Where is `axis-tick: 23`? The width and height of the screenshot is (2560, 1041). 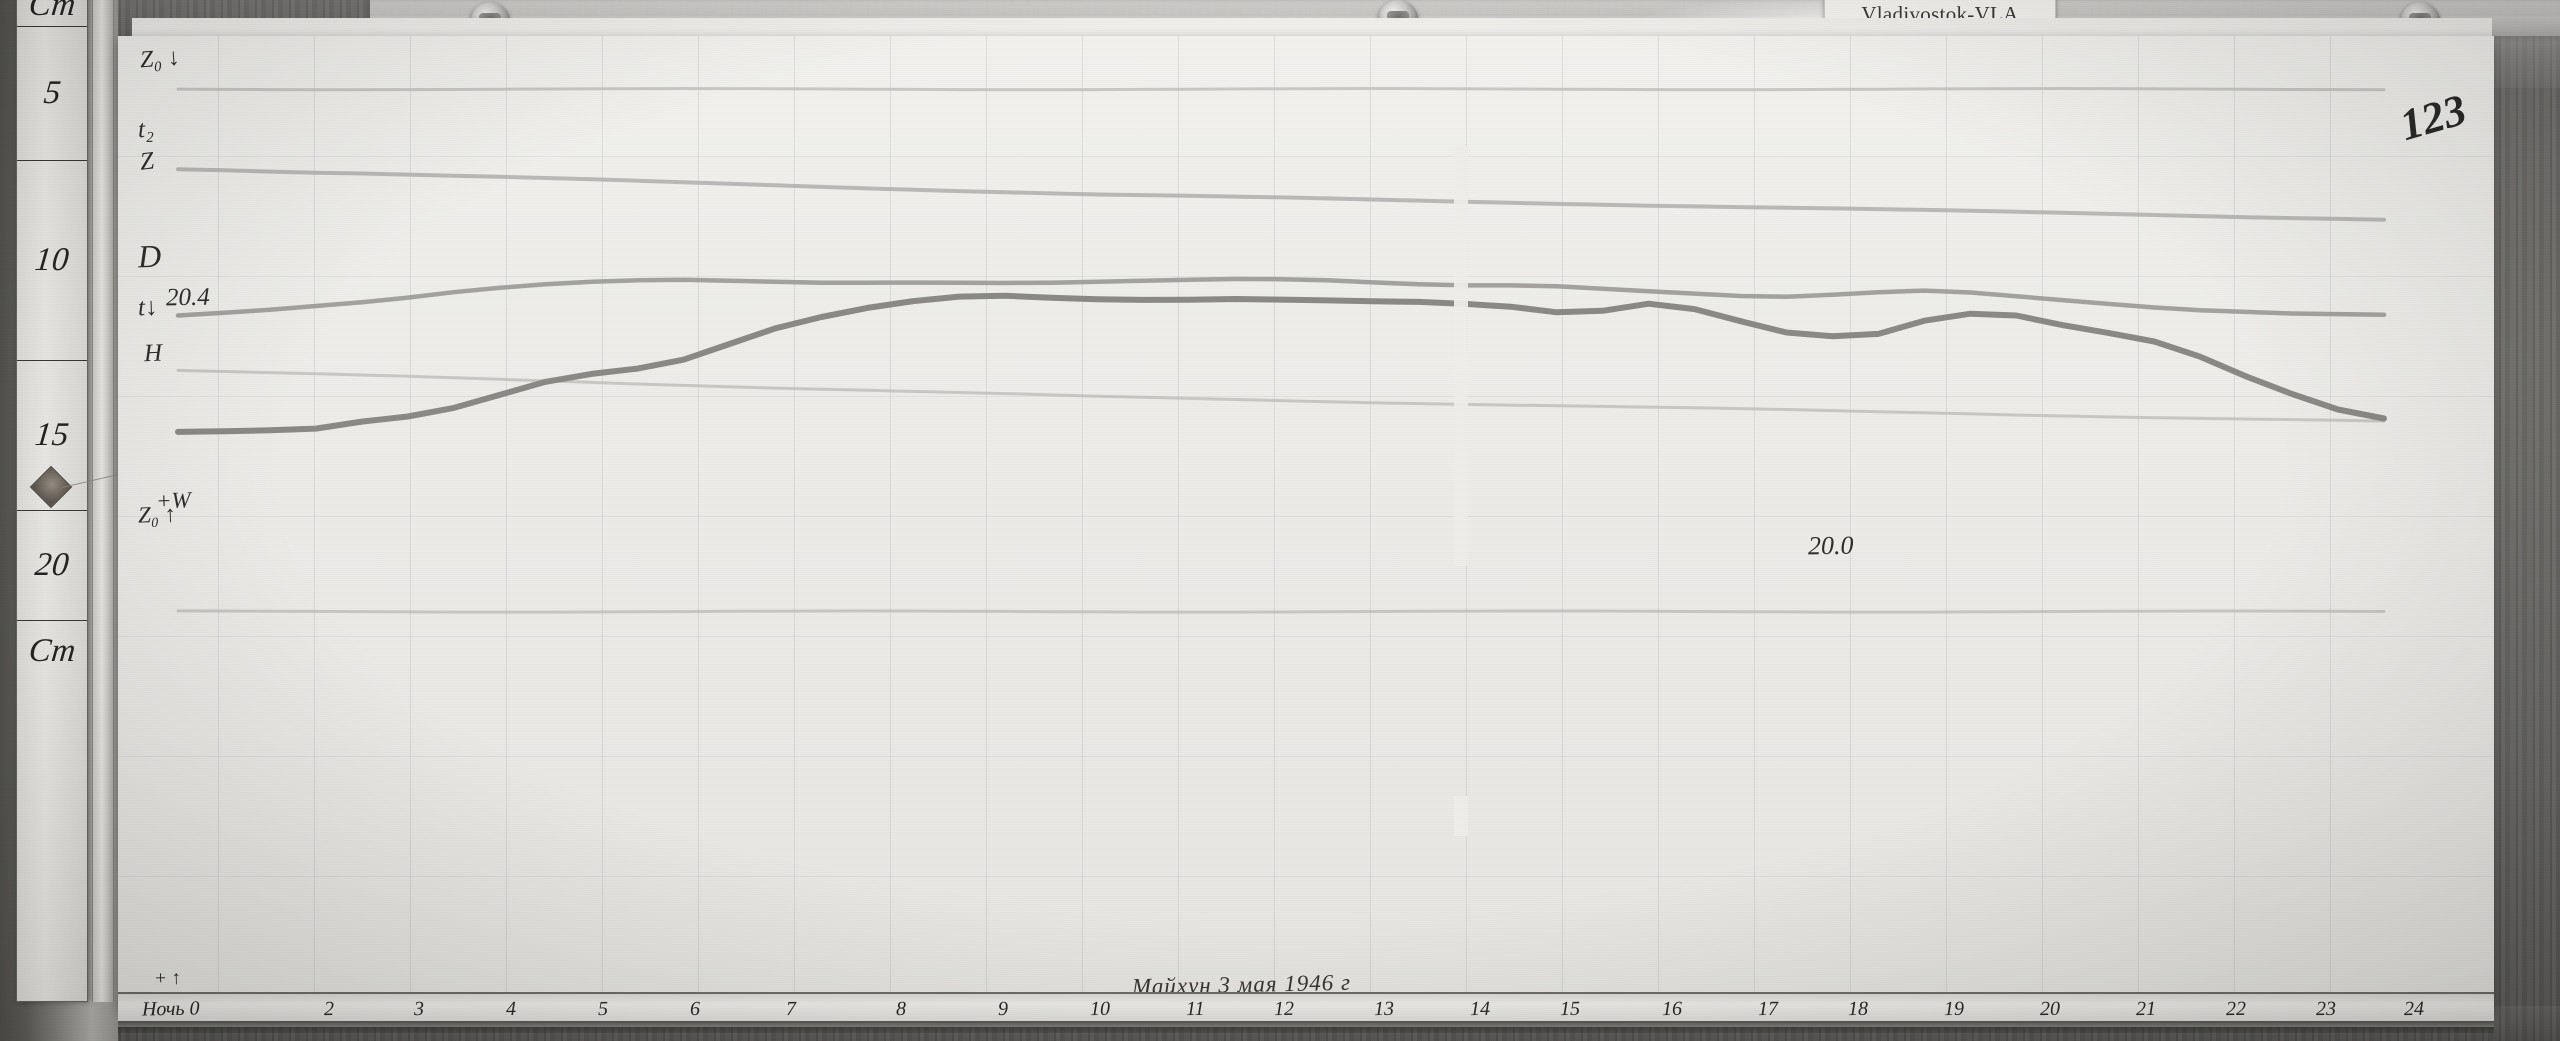
axis-tick: 23 is located at coordinates (2326, 1009).